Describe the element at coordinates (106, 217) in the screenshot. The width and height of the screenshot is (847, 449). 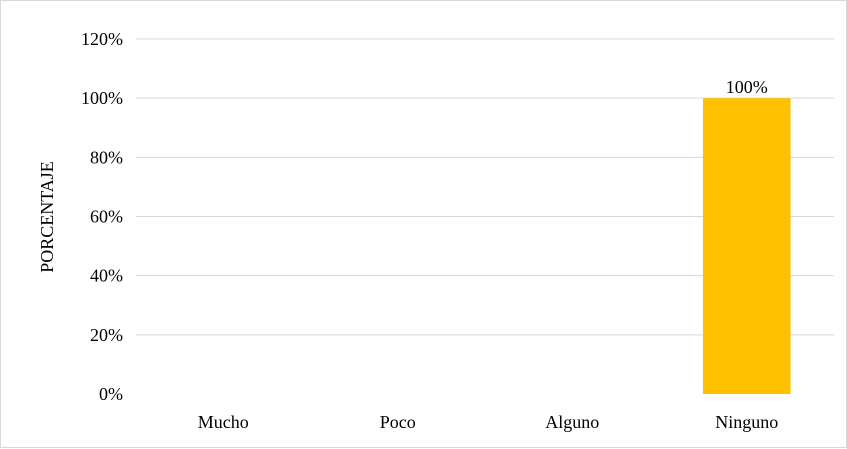
I see `y-tick-label: 60%` at that location.